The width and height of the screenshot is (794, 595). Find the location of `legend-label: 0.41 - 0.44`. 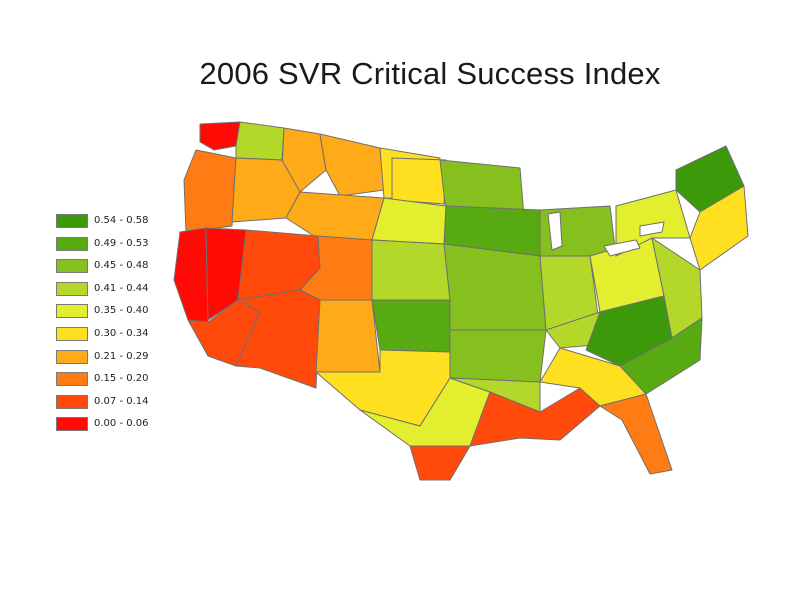

legend-label: 0.41 - 0.44 is located at coordinates (121, 288).